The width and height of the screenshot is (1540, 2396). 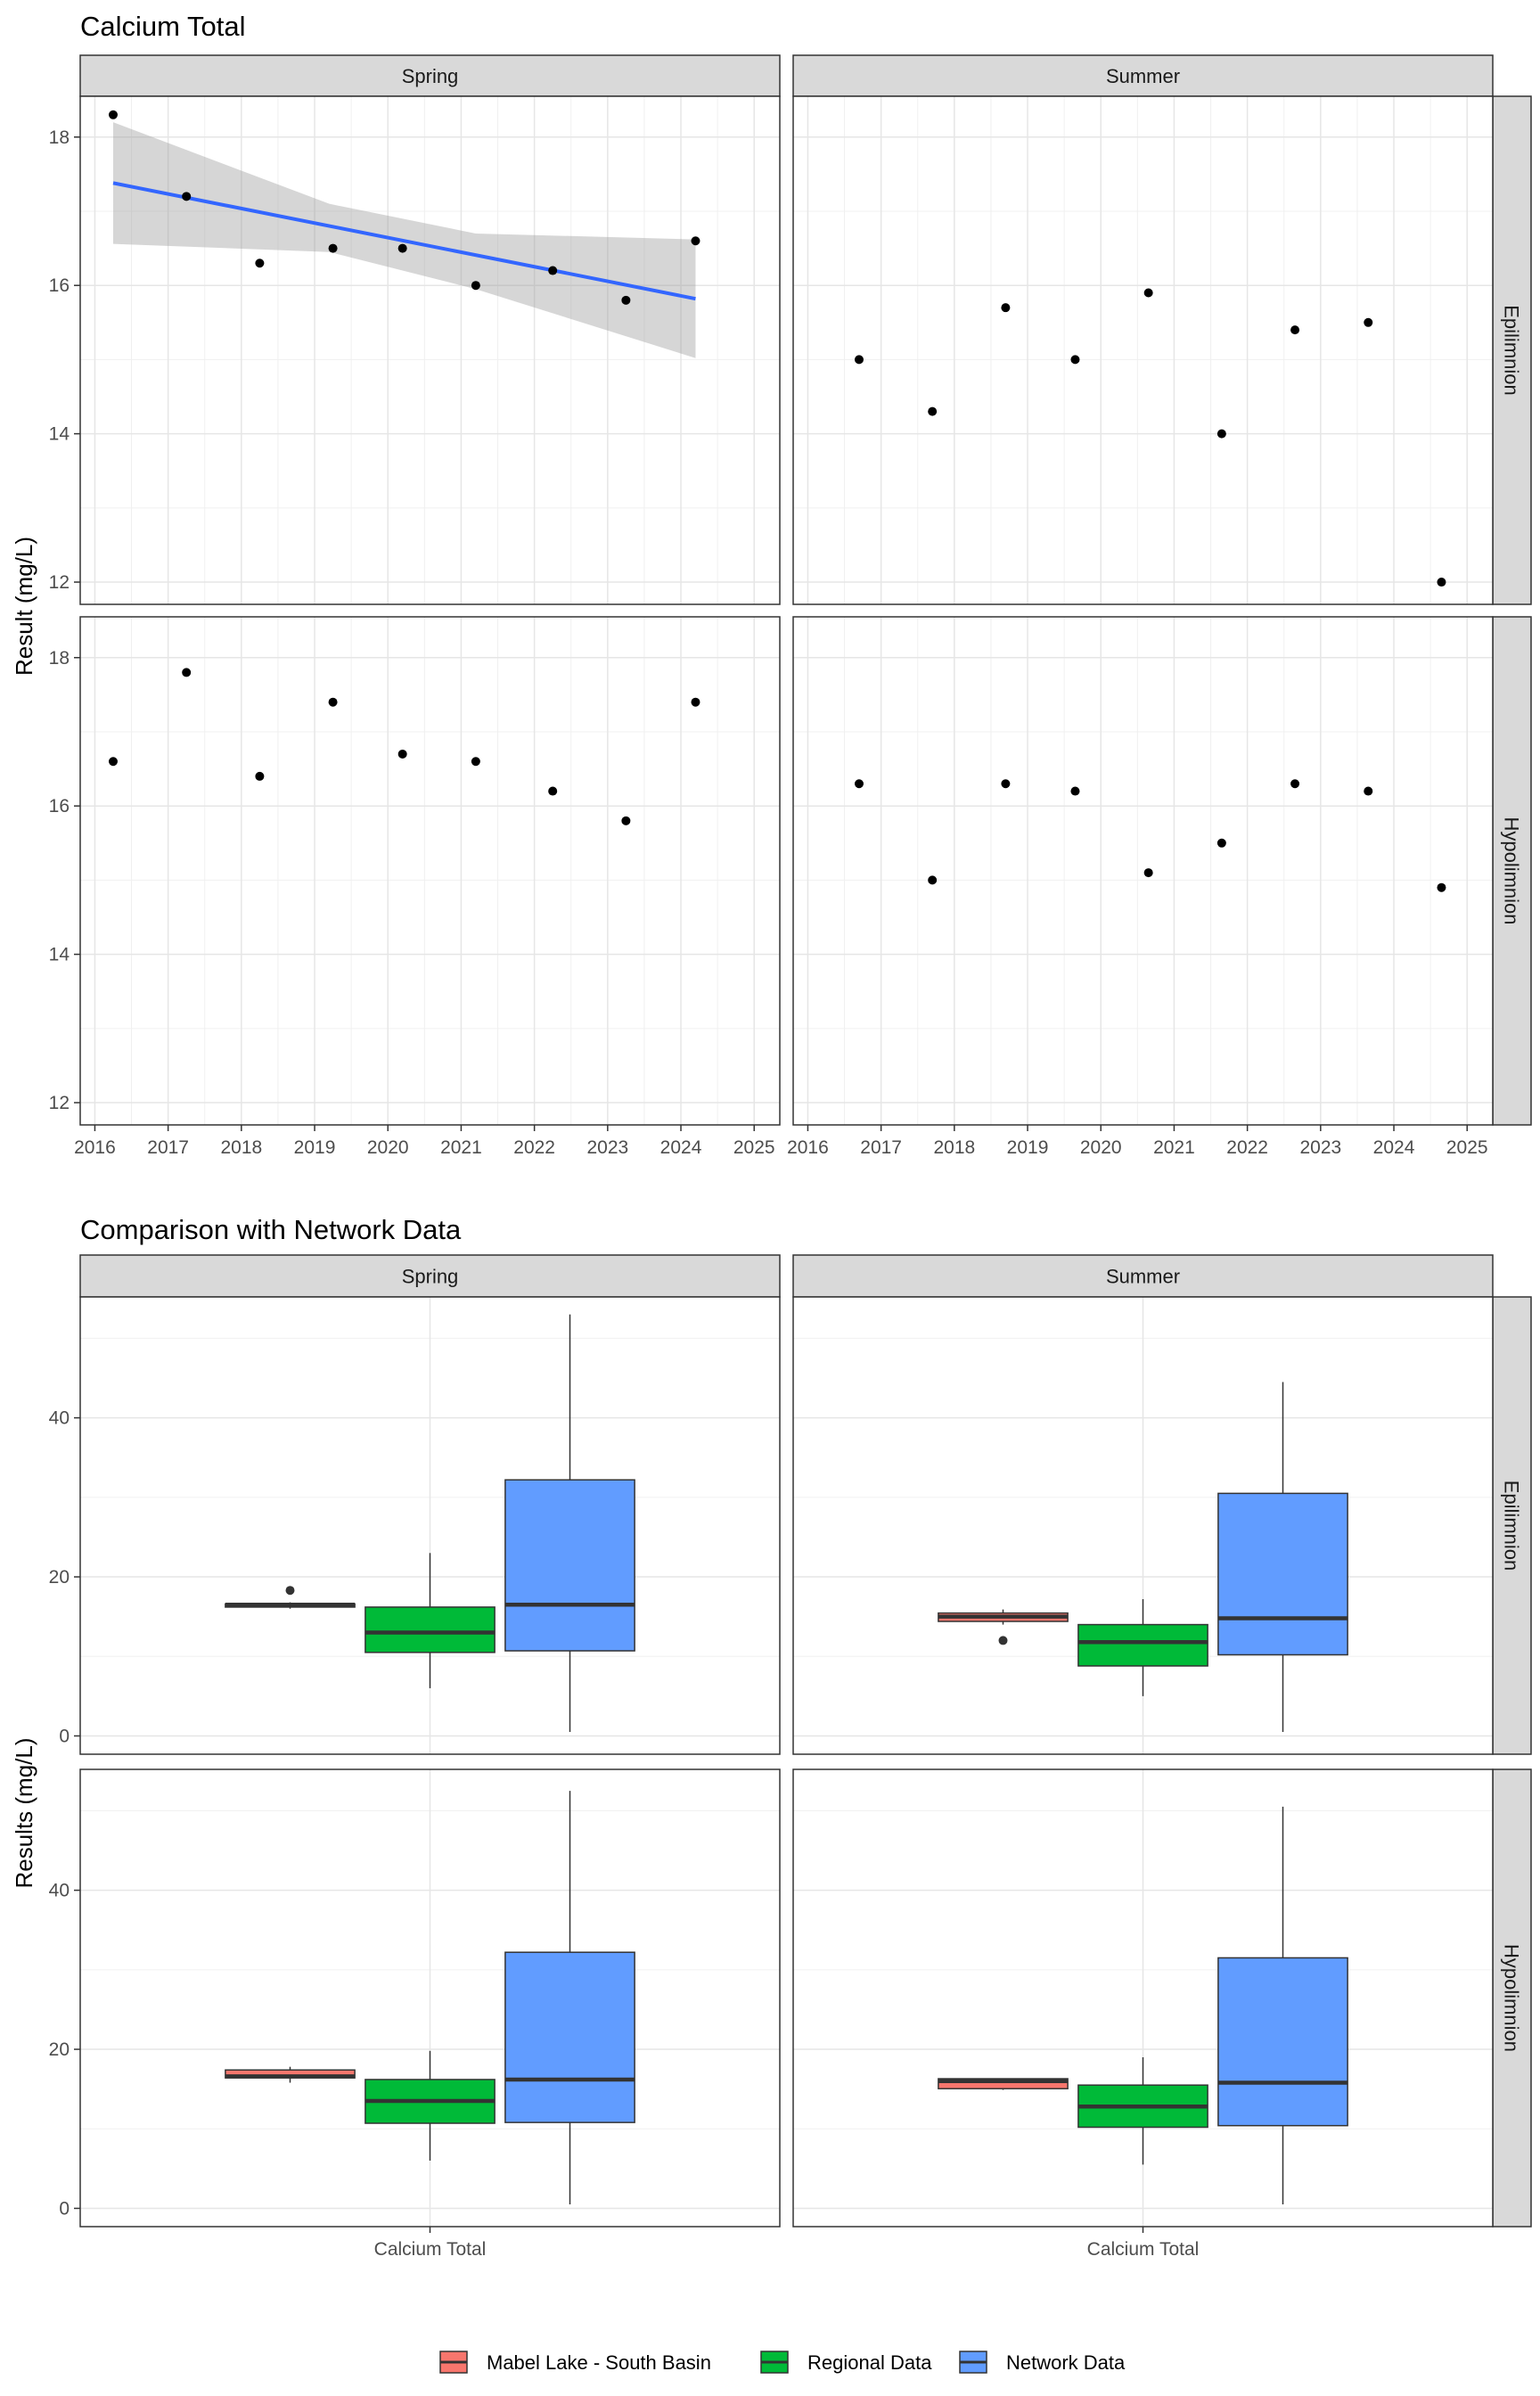 What do you see at coordinates (1143, 75) in the screenshot?
I see `facet-strip-summer` at bounding box center [1143, 75].